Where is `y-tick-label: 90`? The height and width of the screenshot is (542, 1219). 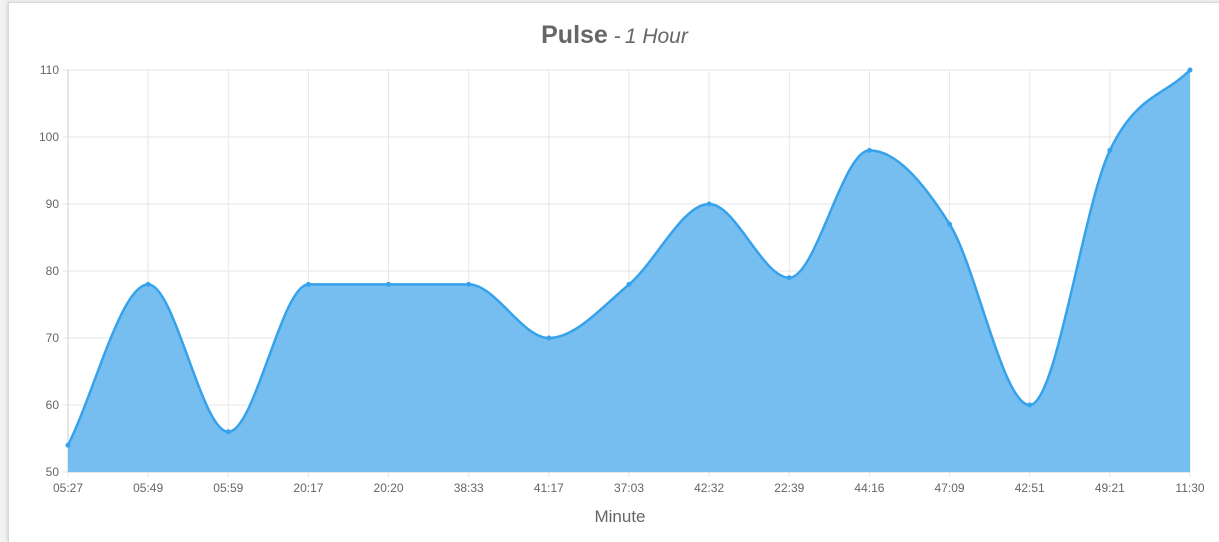
y-tick-label: 90 is located at coordinates (53, 204).